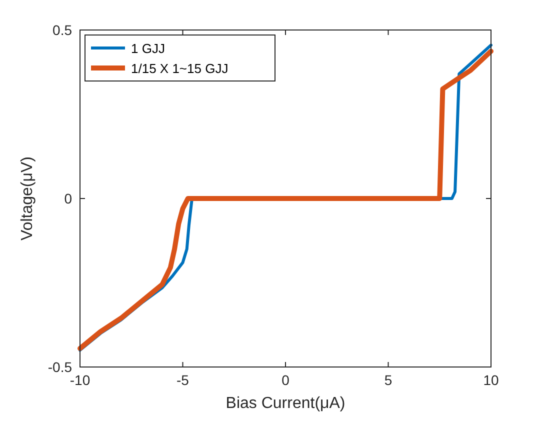  What do you see at coordinates (491, 380) in the screenshot?
I see `x-tick-label: 10` at bounding box center [491, 380].